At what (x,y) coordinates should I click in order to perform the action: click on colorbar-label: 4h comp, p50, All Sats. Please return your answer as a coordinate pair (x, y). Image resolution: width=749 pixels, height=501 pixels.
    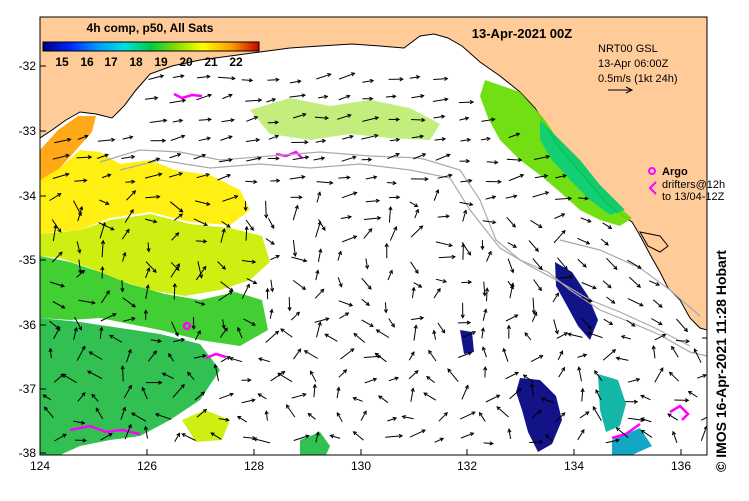
    Looking at the image, I should click on (150, 28).